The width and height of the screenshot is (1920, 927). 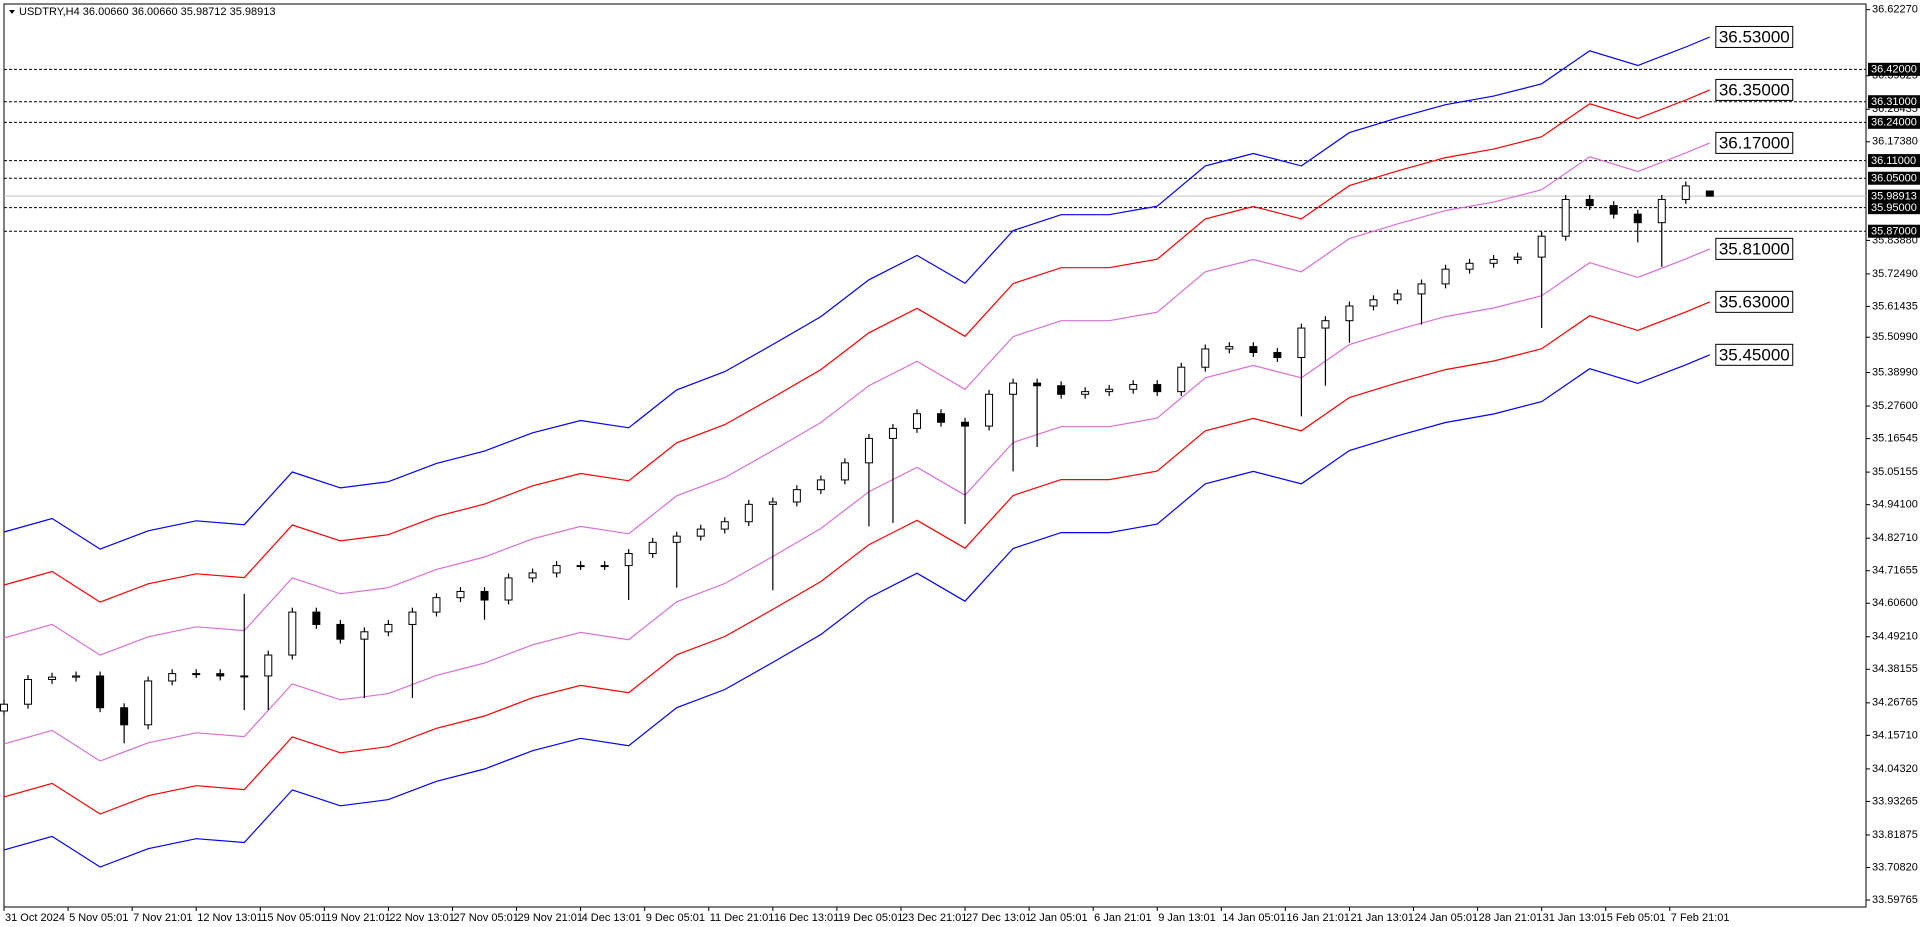 What do you see at coordinates (162, 918) in the screenshot?
I see `x-tick-label: 7 Nov 21:01` at bounding box center [162, 918].